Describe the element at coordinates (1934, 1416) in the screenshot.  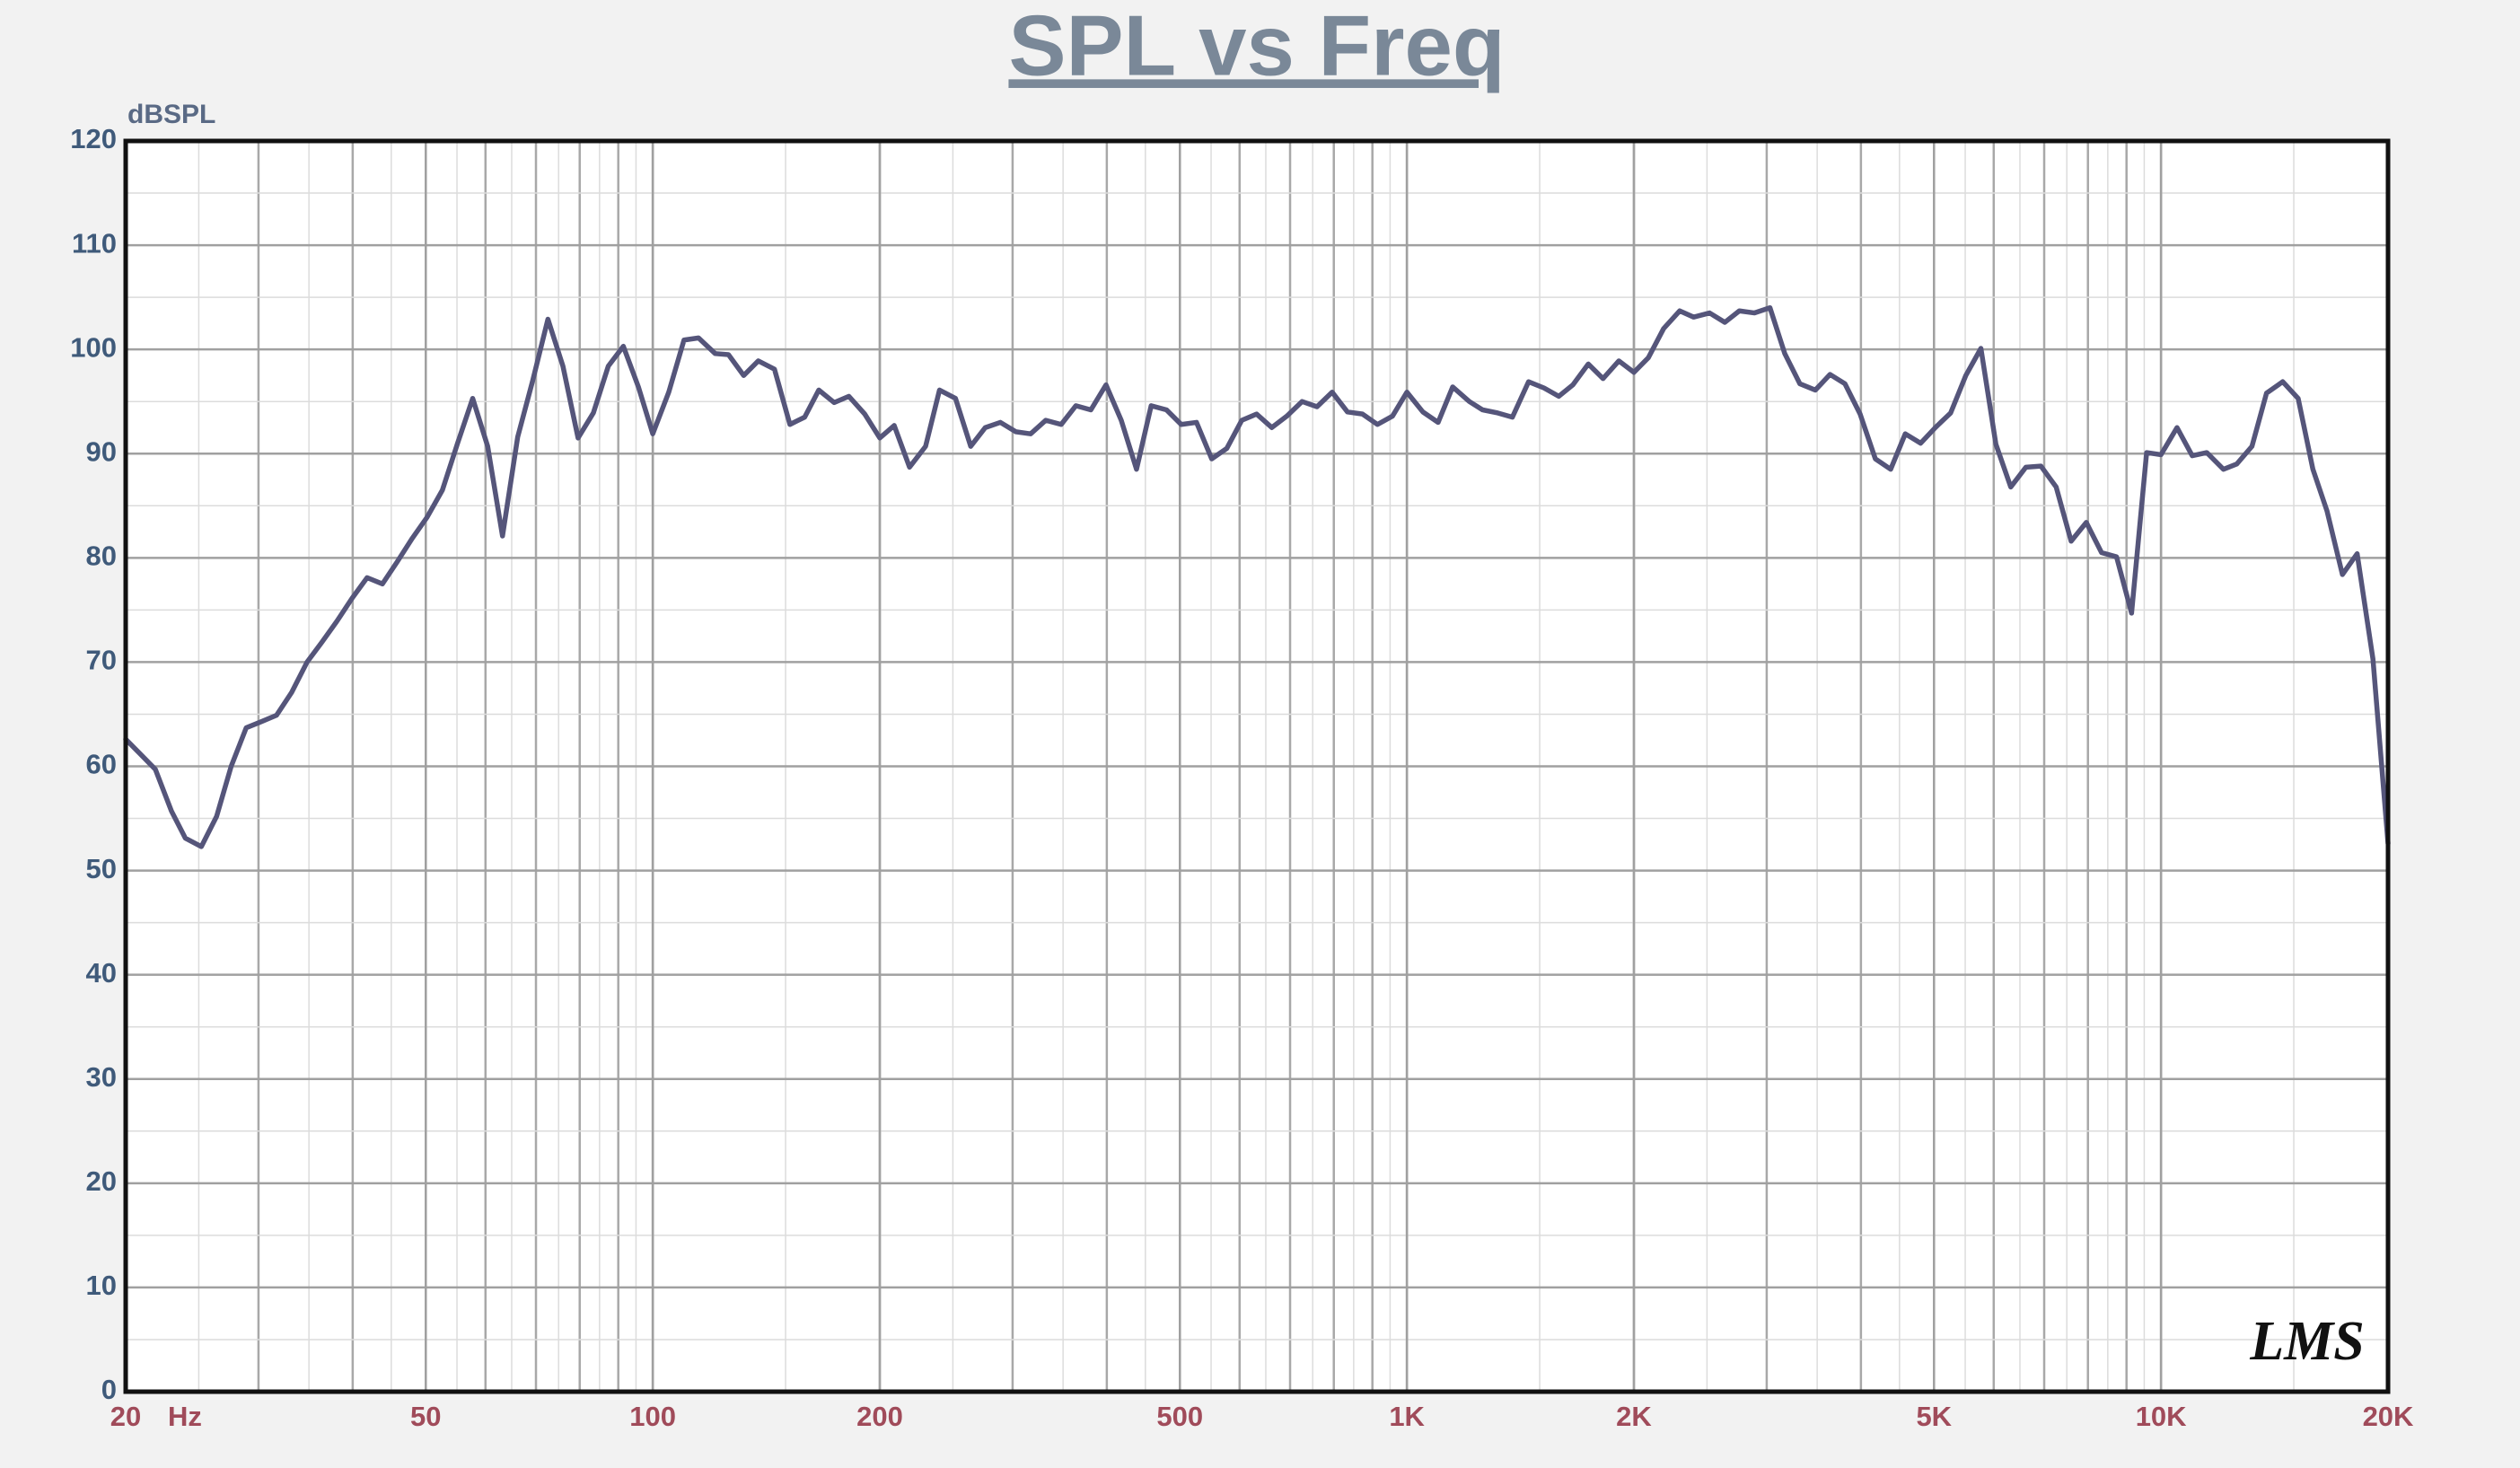
I see `x-tick-label: 5K` at that location.